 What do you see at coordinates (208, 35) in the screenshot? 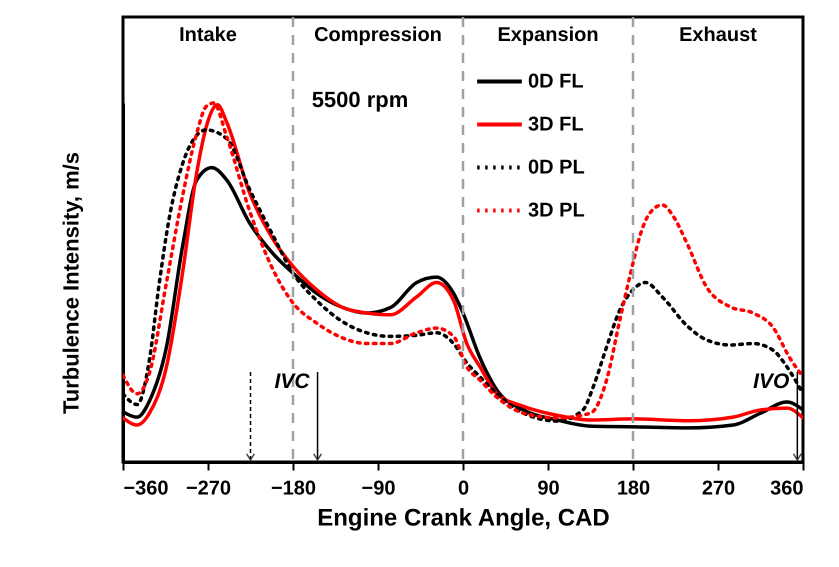
I see `text: Intake` at bounding box center [208, 35].